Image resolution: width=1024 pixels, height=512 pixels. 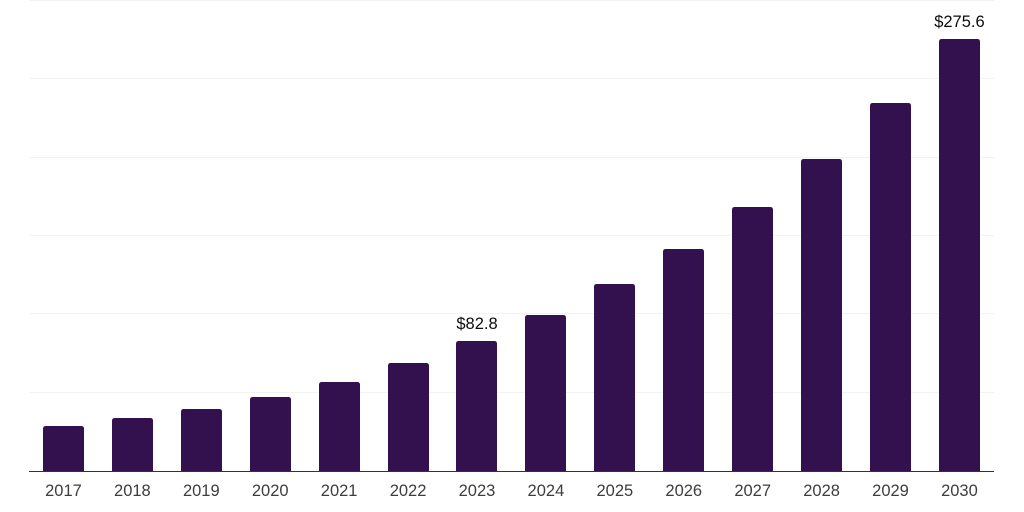 What do you see at coordinates (201, 439) in the screenshot?
I see `bar-2019` at bounding box center [201, 439].